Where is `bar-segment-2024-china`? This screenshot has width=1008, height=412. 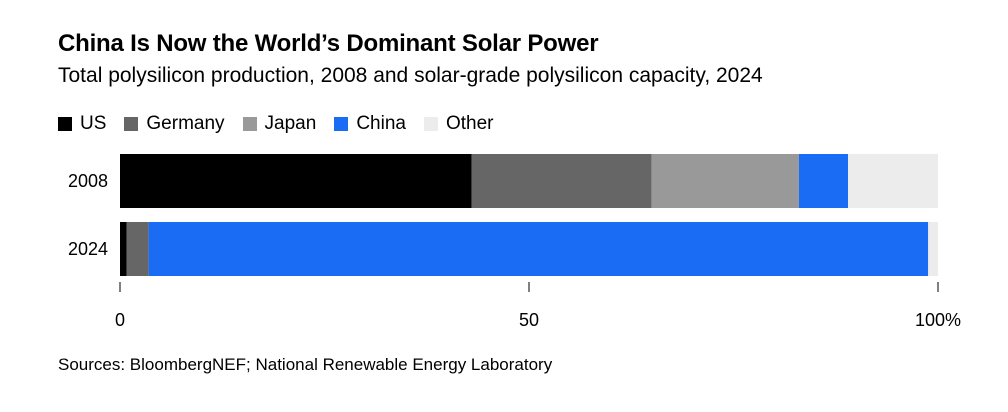
bar-segment-2024-china is located at coordinates (538, 249).